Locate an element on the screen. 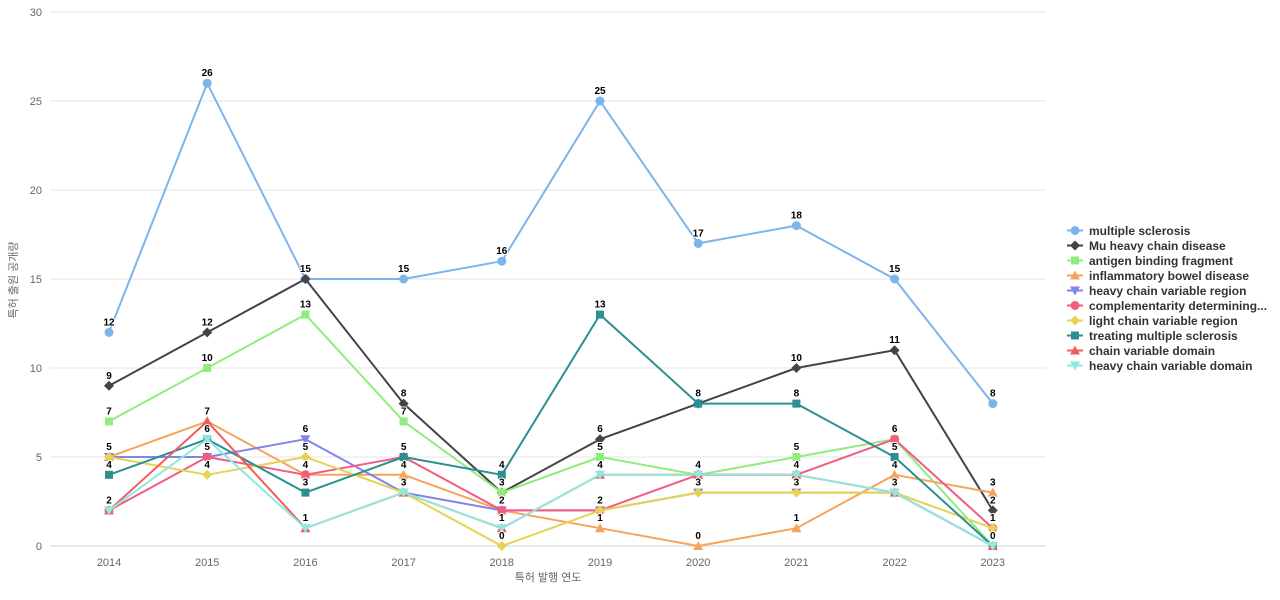  svg-text: 20 is located at coordinates (36, 191).